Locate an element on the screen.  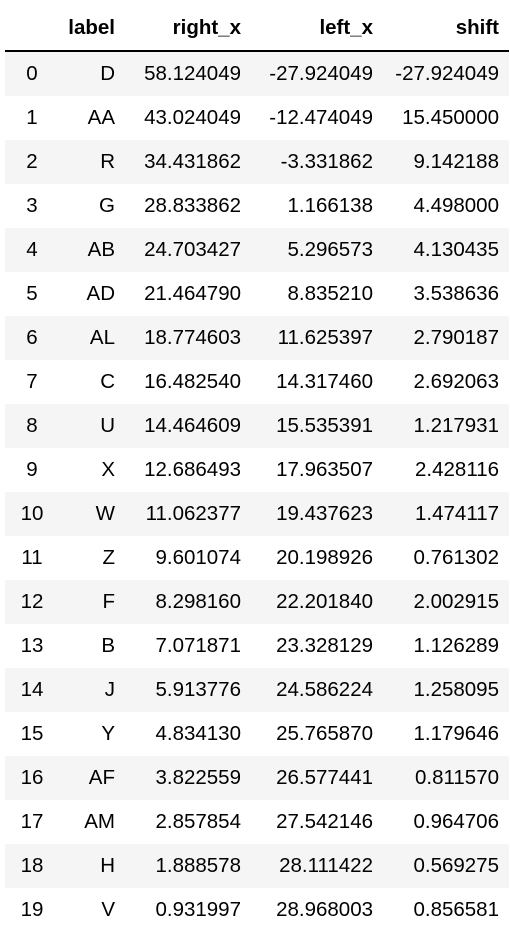
table-row: 0 D 58.124049 -27.924049 -27.924049 is located at coordinates (257, 73).